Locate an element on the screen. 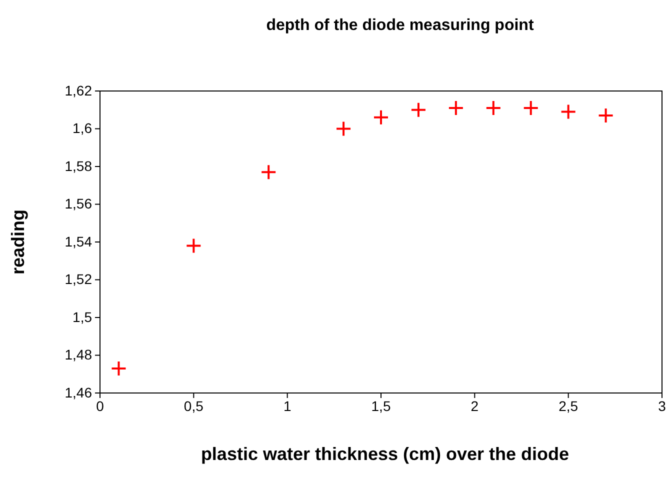 Image resolution: width=670 pixels, height=479 pixels. x-tick-label: 2 is located at coordinates (474, 406).